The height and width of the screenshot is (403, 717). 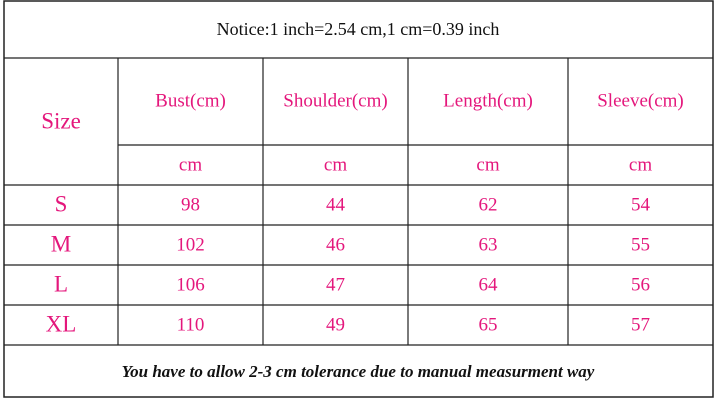 What do you see at coordinates (61, 203) in the screenshot?
I see `size-label: S` at bounding box center [61, 203].